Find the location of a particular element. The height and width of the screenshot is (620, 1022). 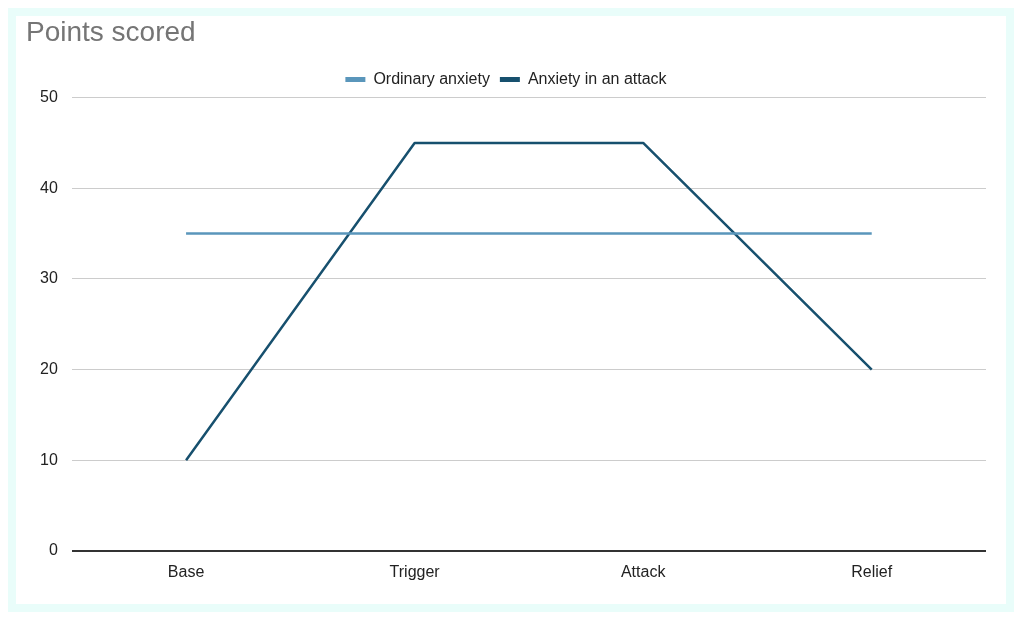

y-tick-label: 50 is located at coordinates (49, 97).